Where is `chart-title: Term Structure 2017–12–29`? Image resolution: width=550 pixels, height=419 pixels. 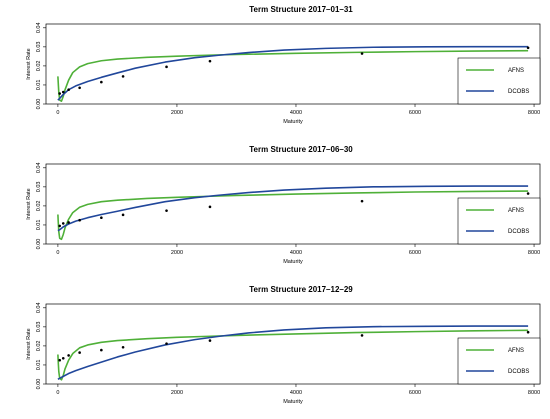 chart-title: Term Structure 2017–12–29 is located at coordinates (301, 289).